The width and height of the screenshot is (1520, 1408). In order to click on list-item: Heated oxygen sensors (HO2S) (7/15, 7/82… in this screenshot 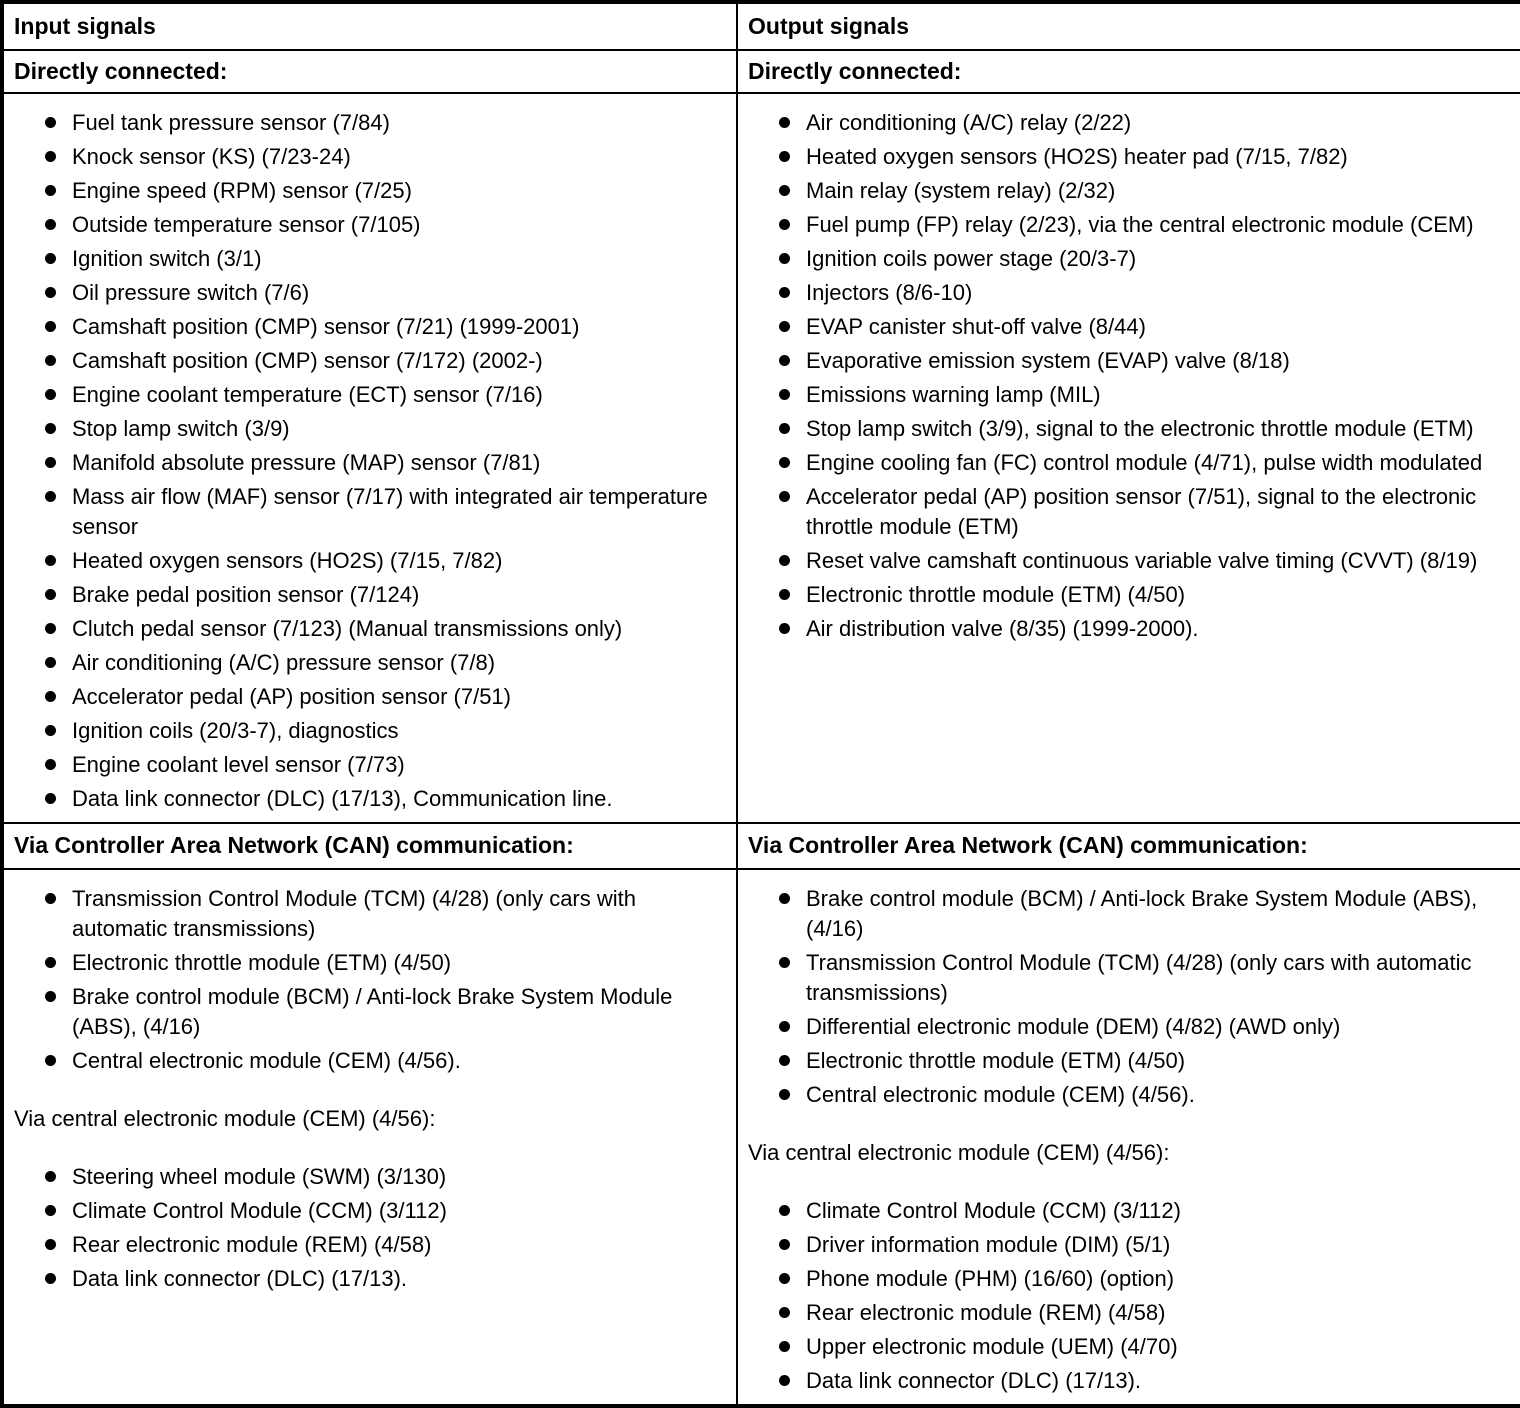, I will do `click(385, 561)`.